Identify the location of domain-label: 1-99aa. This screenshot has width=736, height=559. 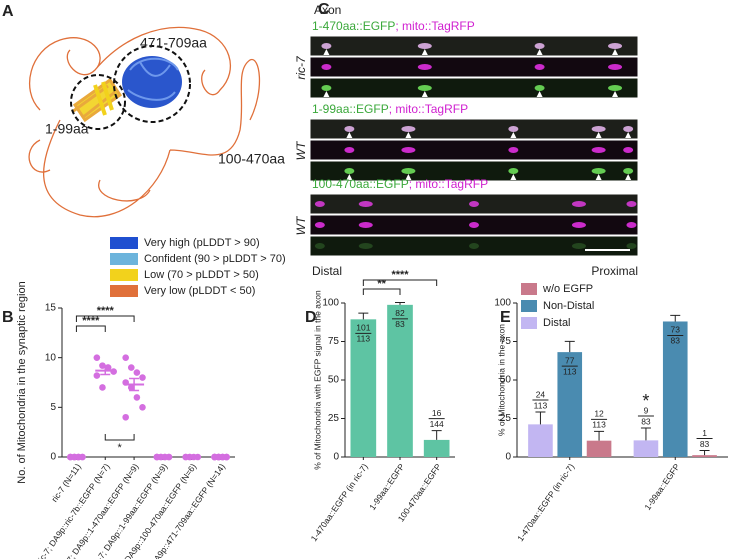
(67, 129).